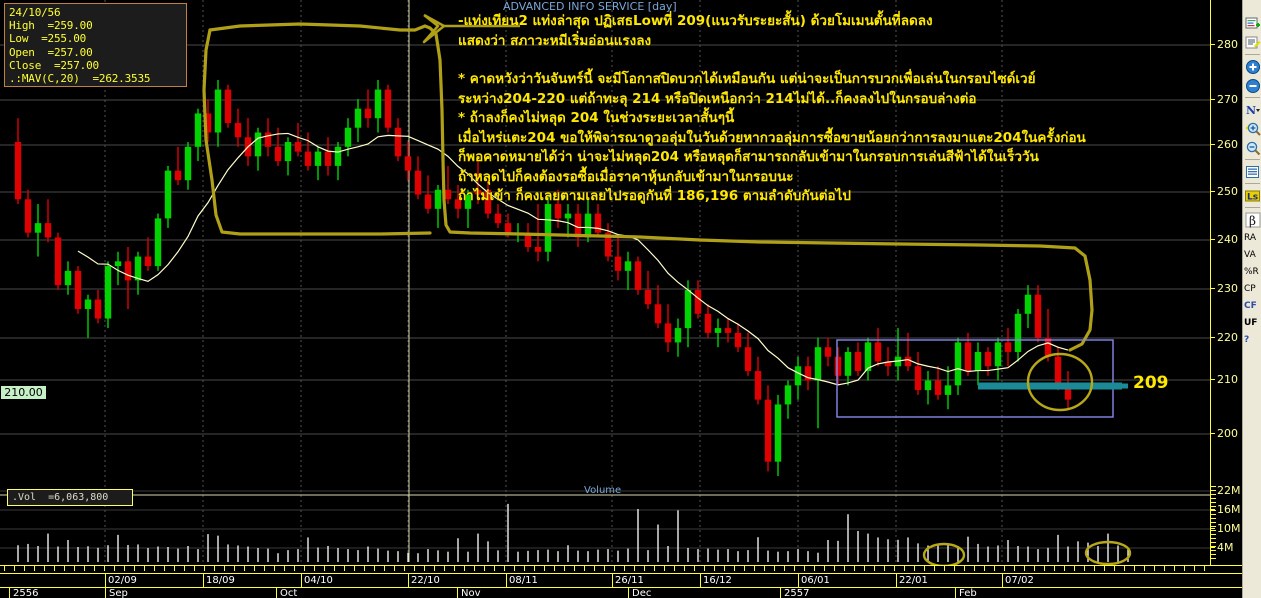 Image resolution: width=1261 pixels, height=598 pixels. Describe the element at coordinates (1060, 382) in the screenshot. I see `latest-candles-circle` at that location.